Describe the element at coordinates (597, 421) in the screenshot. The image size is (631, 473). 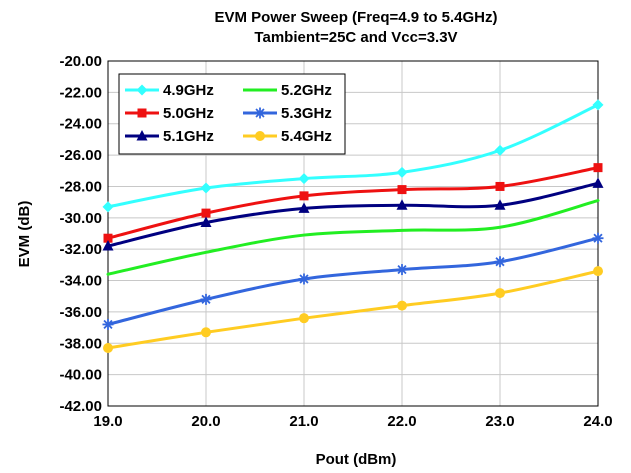
I see `x-tick-label: 24.0` at that location.